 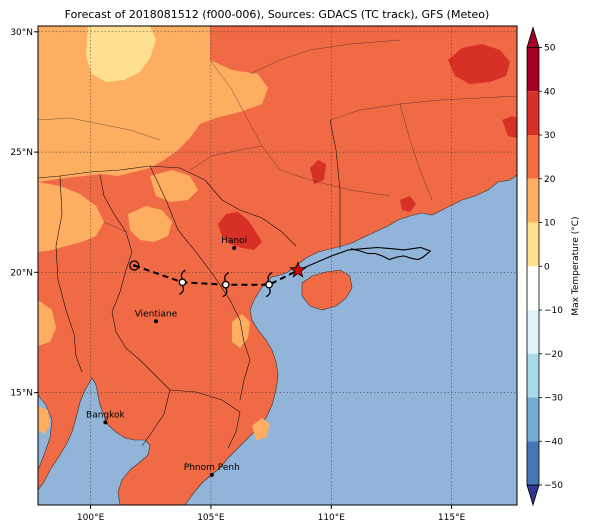 What do you see at coordinates (21, 33) in the screenshot?
I see `lat-tick-label: 30°N` at bounding box center [21, 33].